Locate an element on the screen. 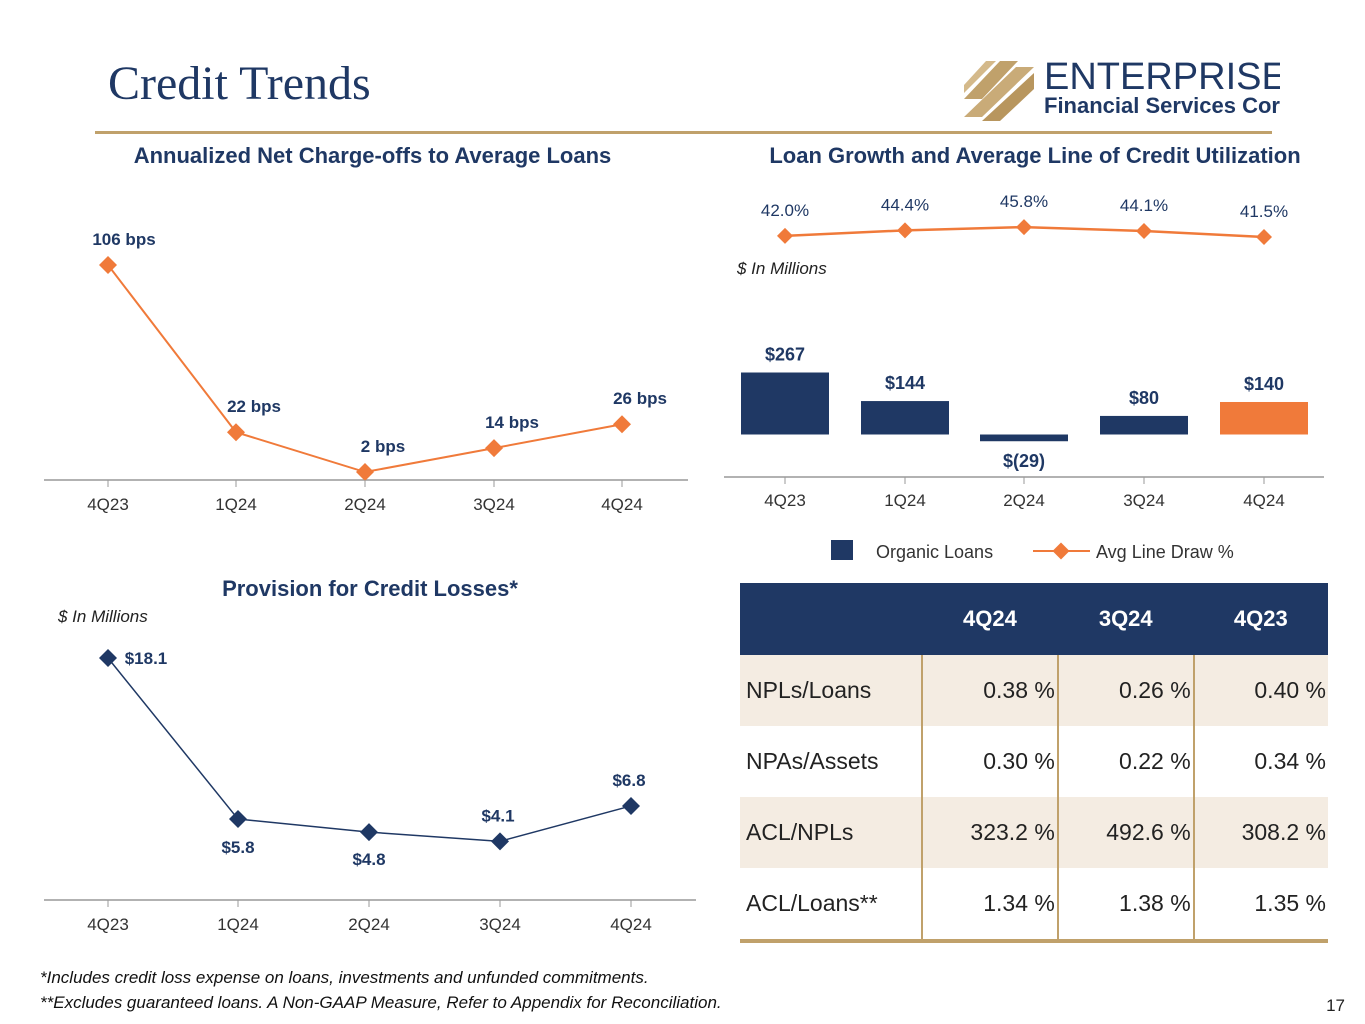  provision-data-label: $18.1 is located at coordinates (146, 658).